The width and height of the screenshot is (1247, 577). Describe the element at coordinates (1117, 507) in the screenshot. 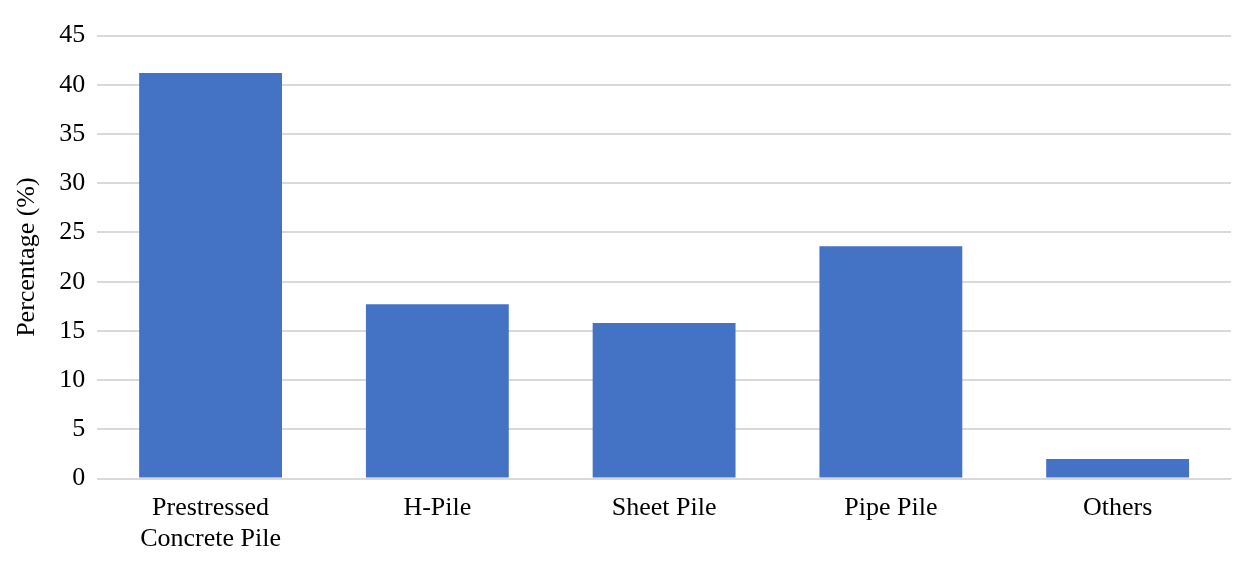

I see `x-tick-label: Others` at that location.